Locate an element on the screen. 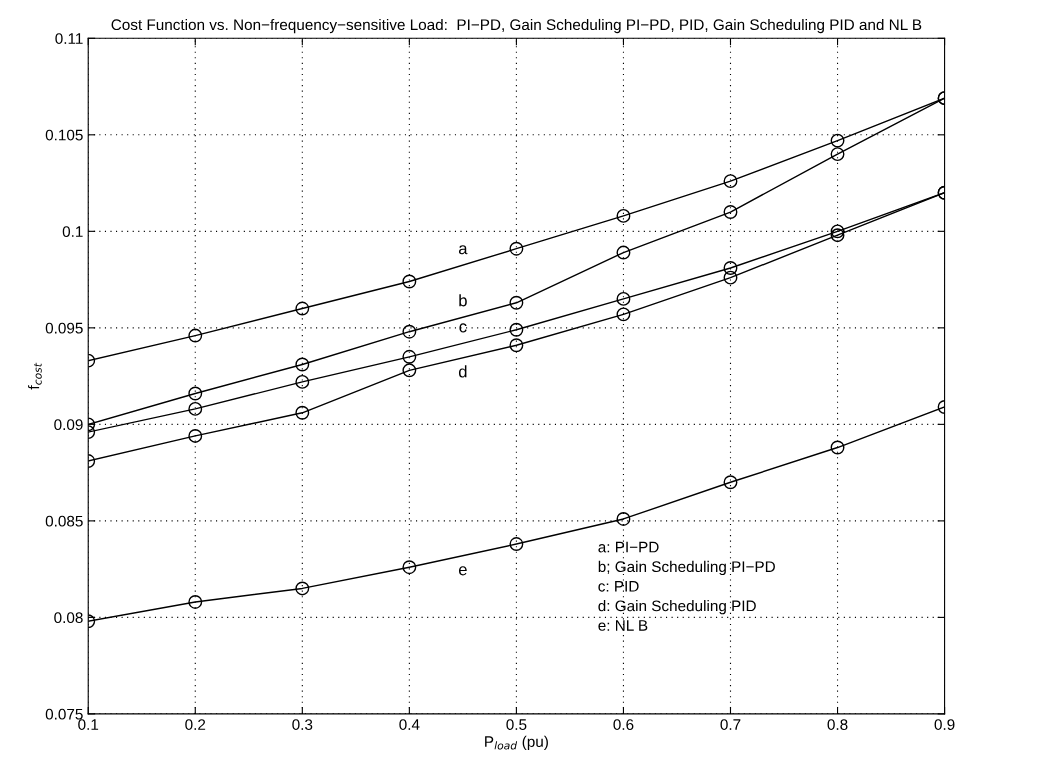 The height and width of the screenshot is (766, 1038). series-label: c is located at coordinates (463, 328).